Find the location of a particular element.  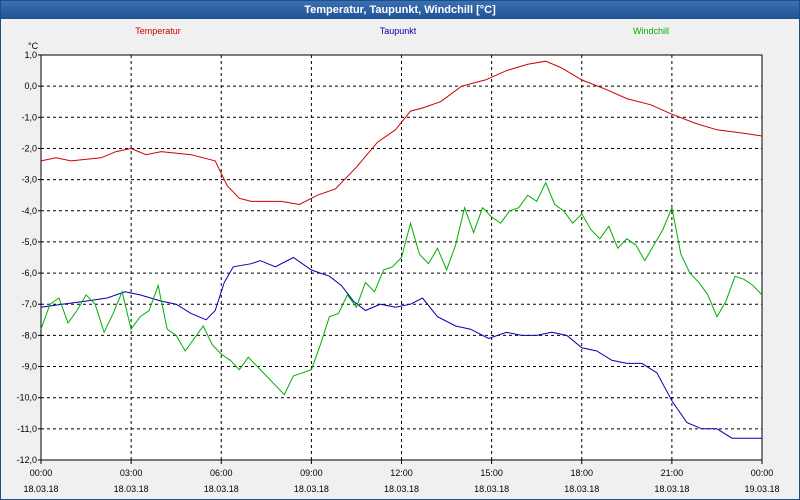

x-tick-time: 21:00 is located at coordinates (672, 473).